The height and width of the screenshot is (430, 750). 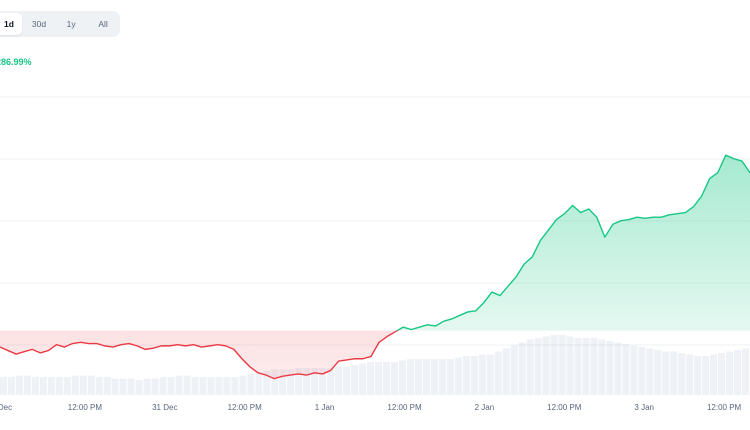 I want to click on price-area-below-baseline, so click(x=199, y=354).